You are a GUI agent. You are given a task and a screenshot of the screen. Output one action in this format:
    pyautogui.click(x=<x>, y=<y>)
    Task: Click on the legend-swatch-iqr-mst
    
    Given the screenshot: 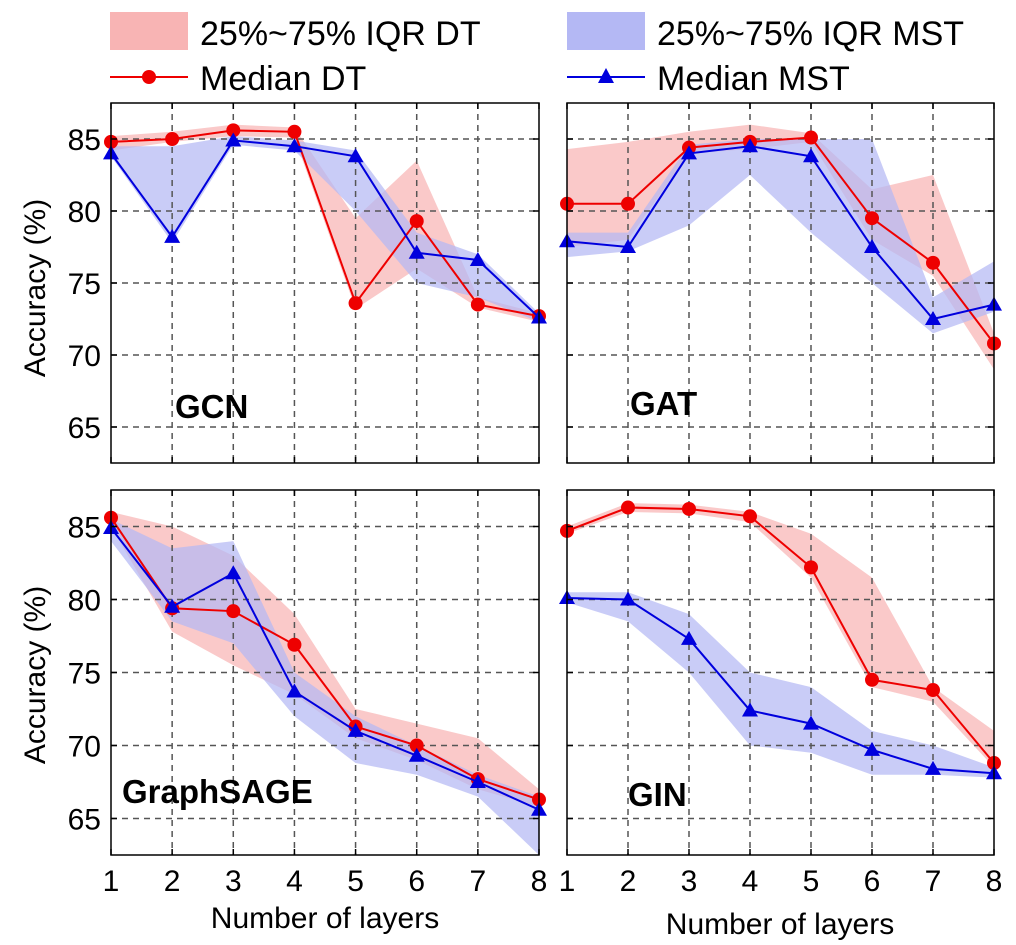 What is the action you would take?
    pyautogui.click(x=606, y=31)
    